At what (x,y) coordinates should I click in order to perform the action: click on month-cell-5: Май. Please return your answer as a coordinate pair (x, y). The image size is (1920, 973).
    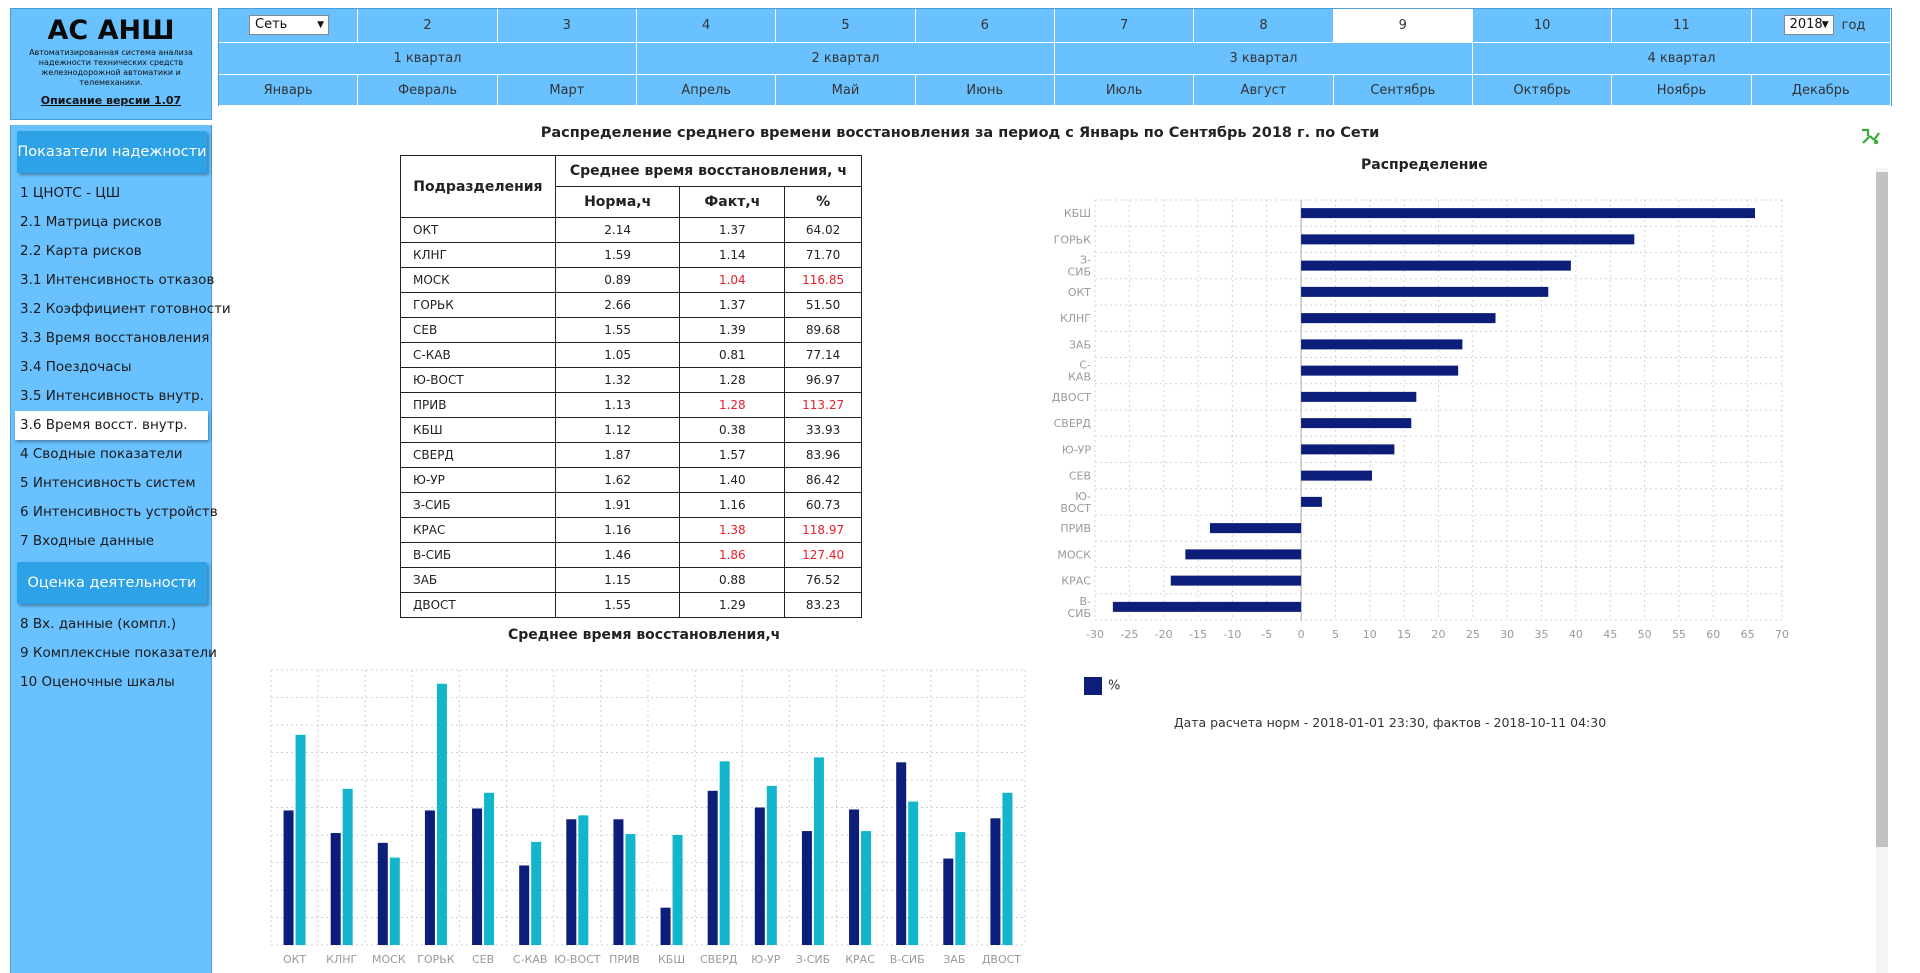
    Looking at the image, I should click on (846, 90).